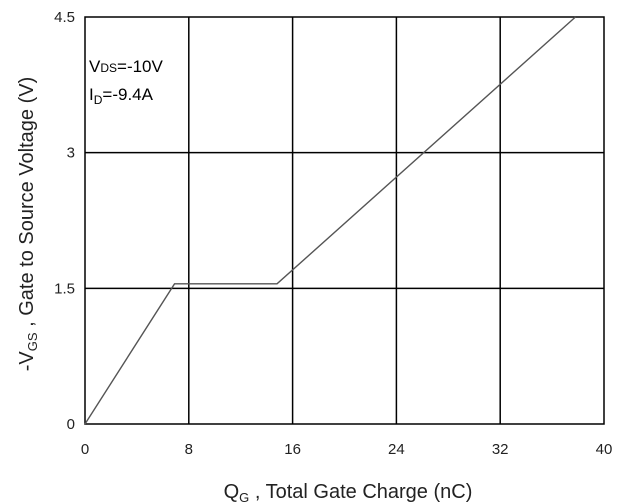 The image size is (624, 504). Describe the element at coordinates (71, 153) in the screenshot. I see `y-tick-label-2: 3` at that location.